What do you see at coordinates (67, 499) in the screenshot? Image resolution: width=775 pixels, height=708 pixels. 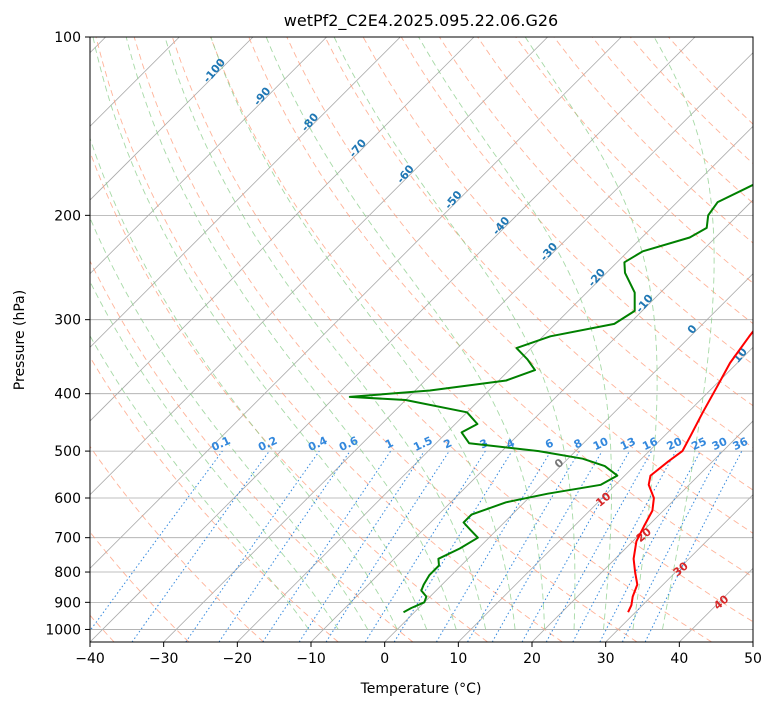 I see `y-tick-label: 600` at bounding box center [67, 499].